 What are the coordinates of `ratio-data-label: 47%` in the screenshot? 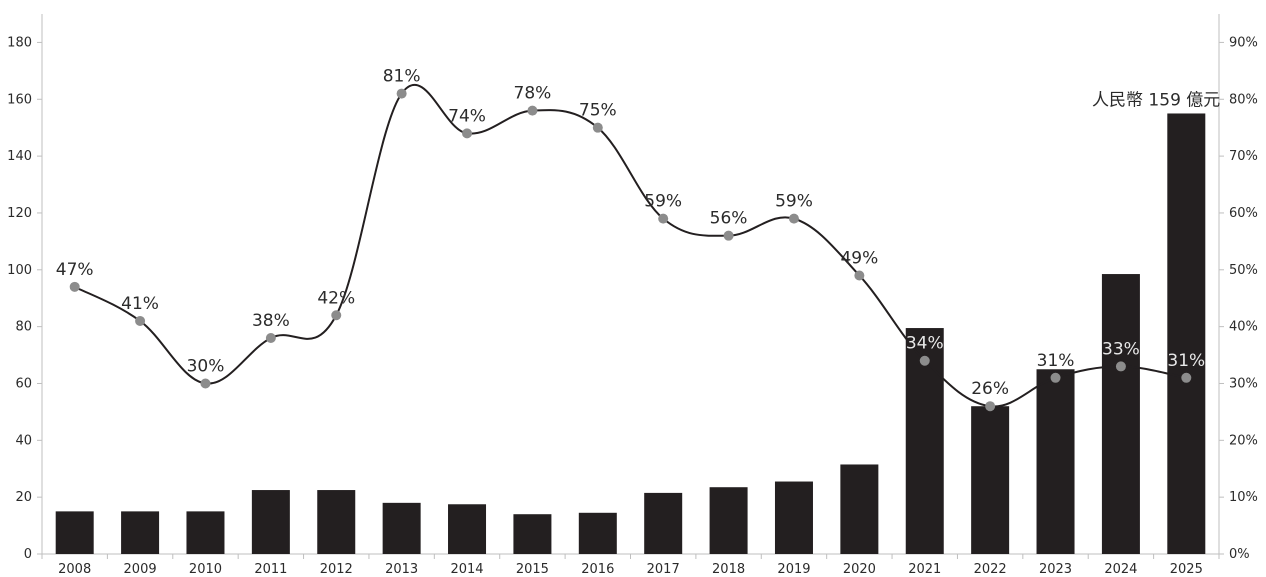 It's located at (75, 270).